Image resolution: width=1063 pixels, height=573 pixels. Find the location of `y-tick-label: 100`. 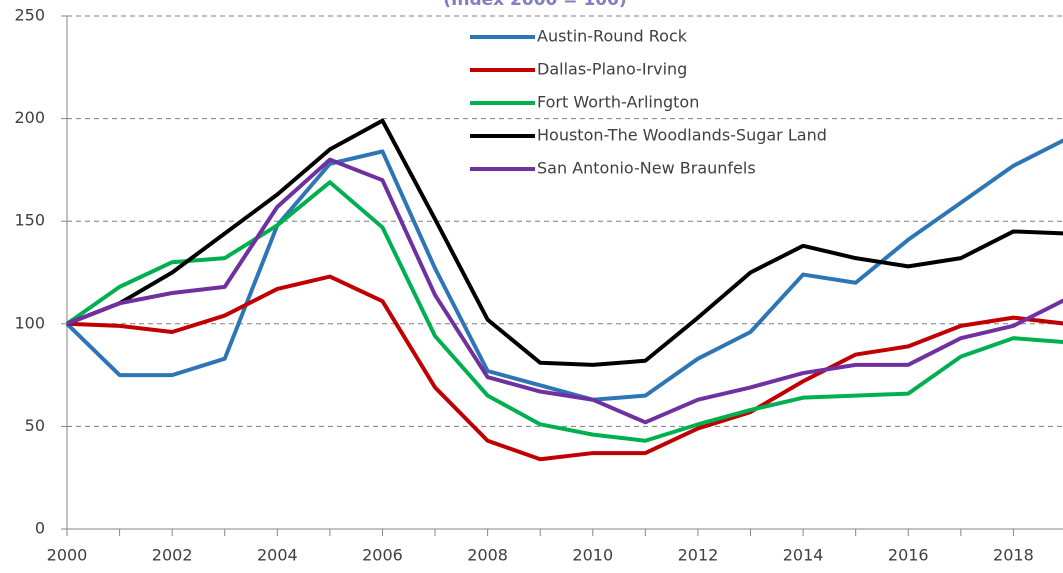

y-tick-label: 100 is located at coordinates (29, 322).